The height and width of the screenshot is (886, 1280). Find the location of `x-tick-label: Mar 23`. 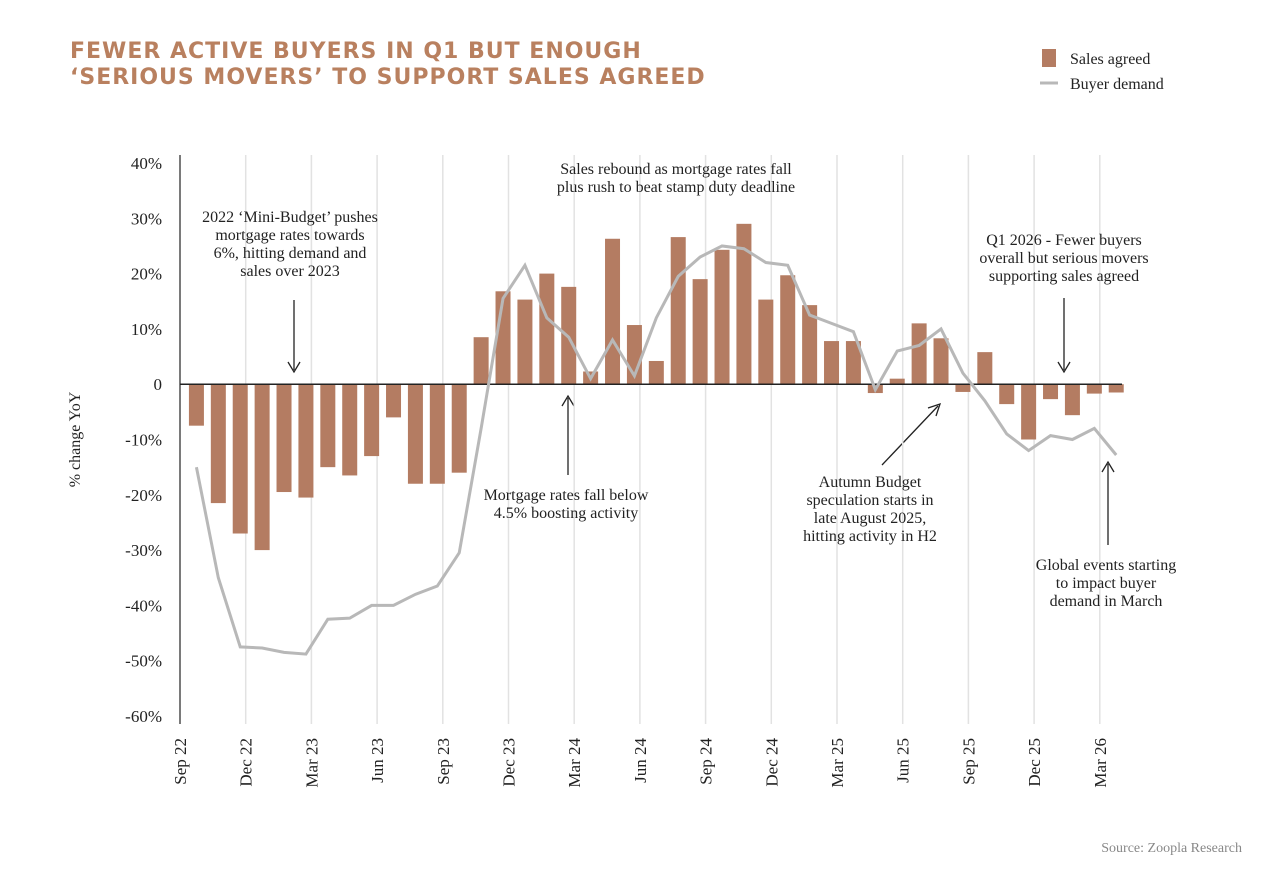

x-tick-label: Mar 23 is located at coordinates (311, 763).